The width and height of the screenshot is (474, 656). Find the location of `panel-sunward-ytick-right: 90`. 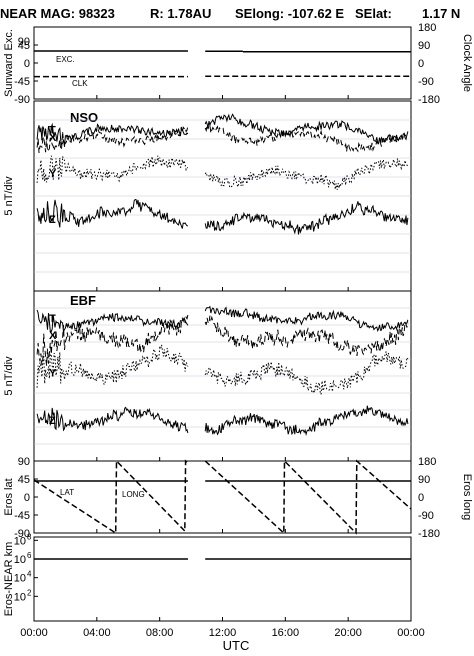

panel-sunward-ytick-right: 90 is located at coordinates (424, 46).